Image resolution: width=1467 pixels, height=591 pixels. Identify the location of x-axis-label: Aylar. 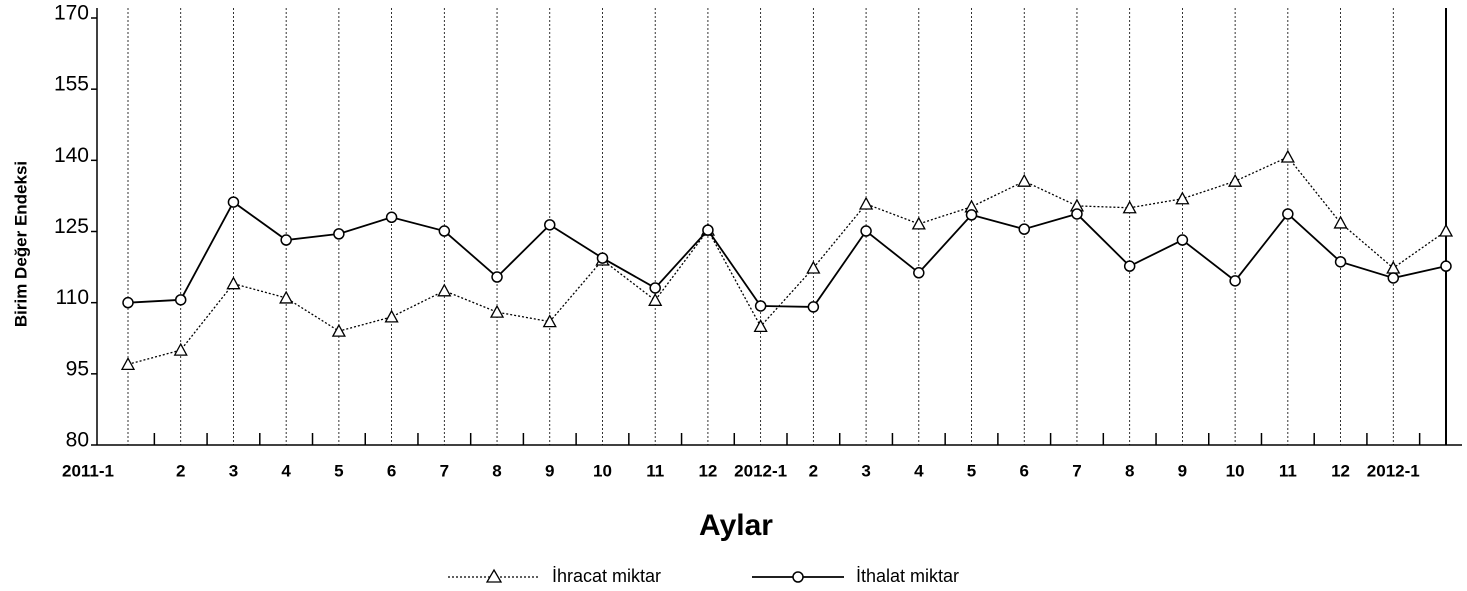
(736, 525).